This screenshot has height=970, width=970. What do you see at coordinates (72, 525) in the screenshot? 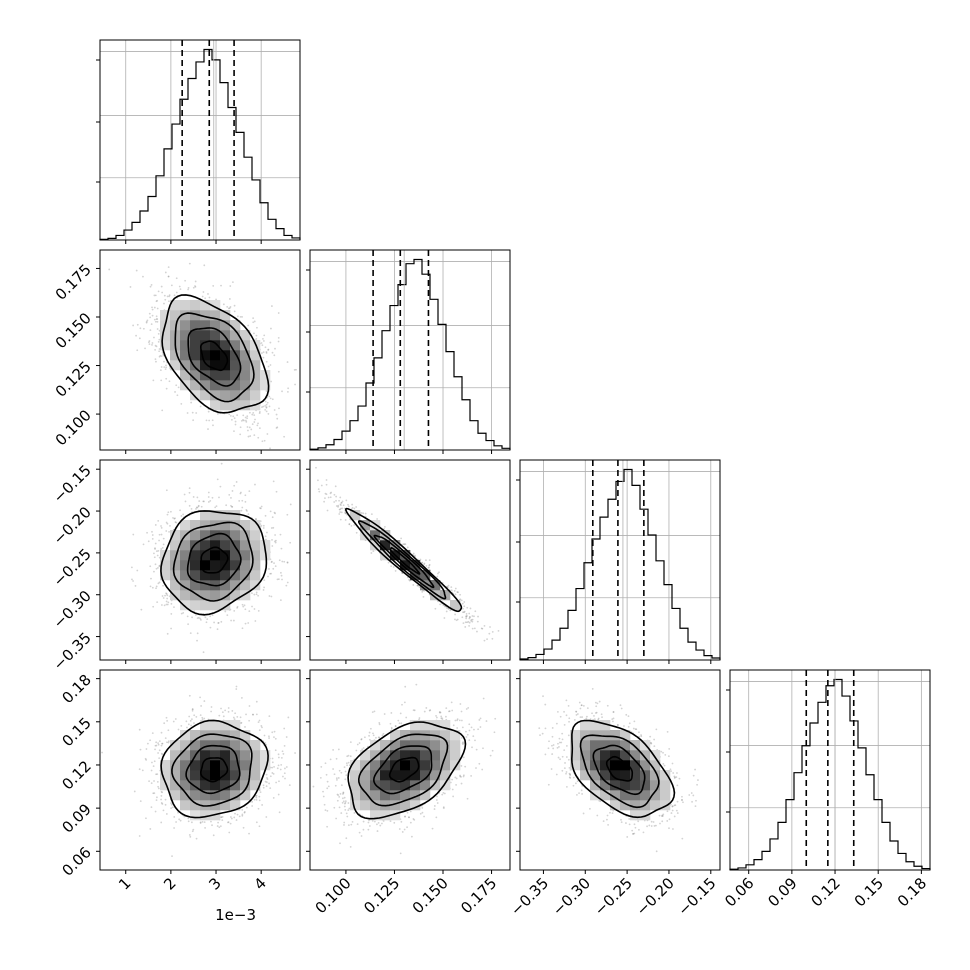
I see `y-tick-label-2-3: −0.20` at bounding box center [72, 525].